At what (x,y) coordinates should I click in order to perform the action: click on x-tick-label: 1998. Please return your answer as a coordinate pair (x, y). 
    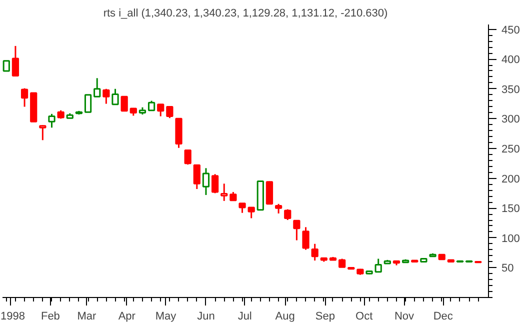
    Looking at the image, I should click on (12, 316).